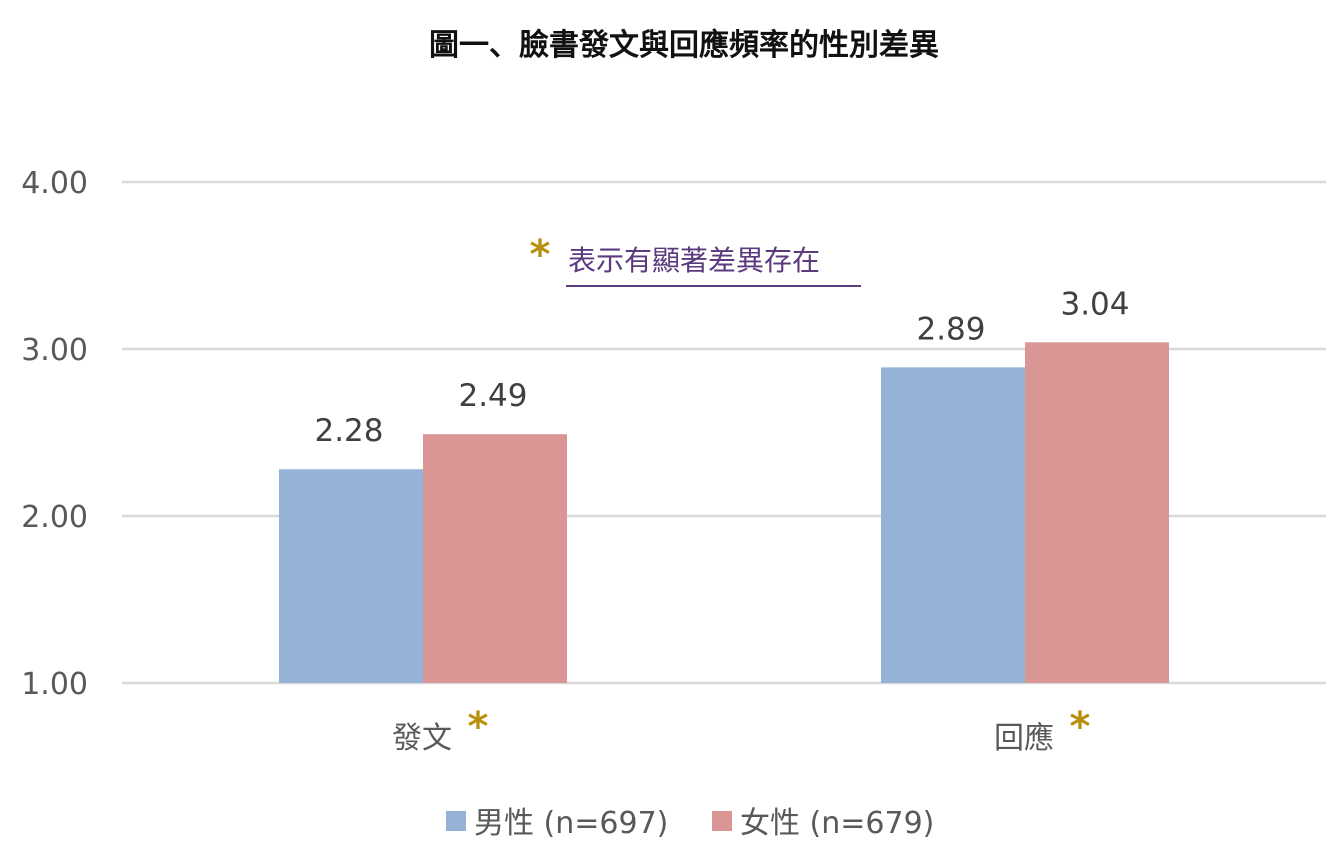 Image resolution: width=1341 pixels, height=850 pixels. Describe the element at coordinates (422, 738) in the screenshot. I see `x-tick-label: 發文` at that location.